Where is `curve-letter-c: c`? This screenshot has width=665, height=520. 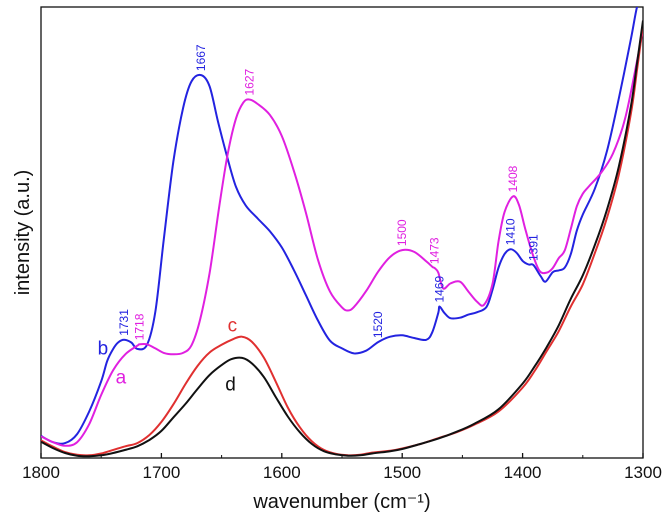 curve-letter-c: c is located at coordinates (233, 326).